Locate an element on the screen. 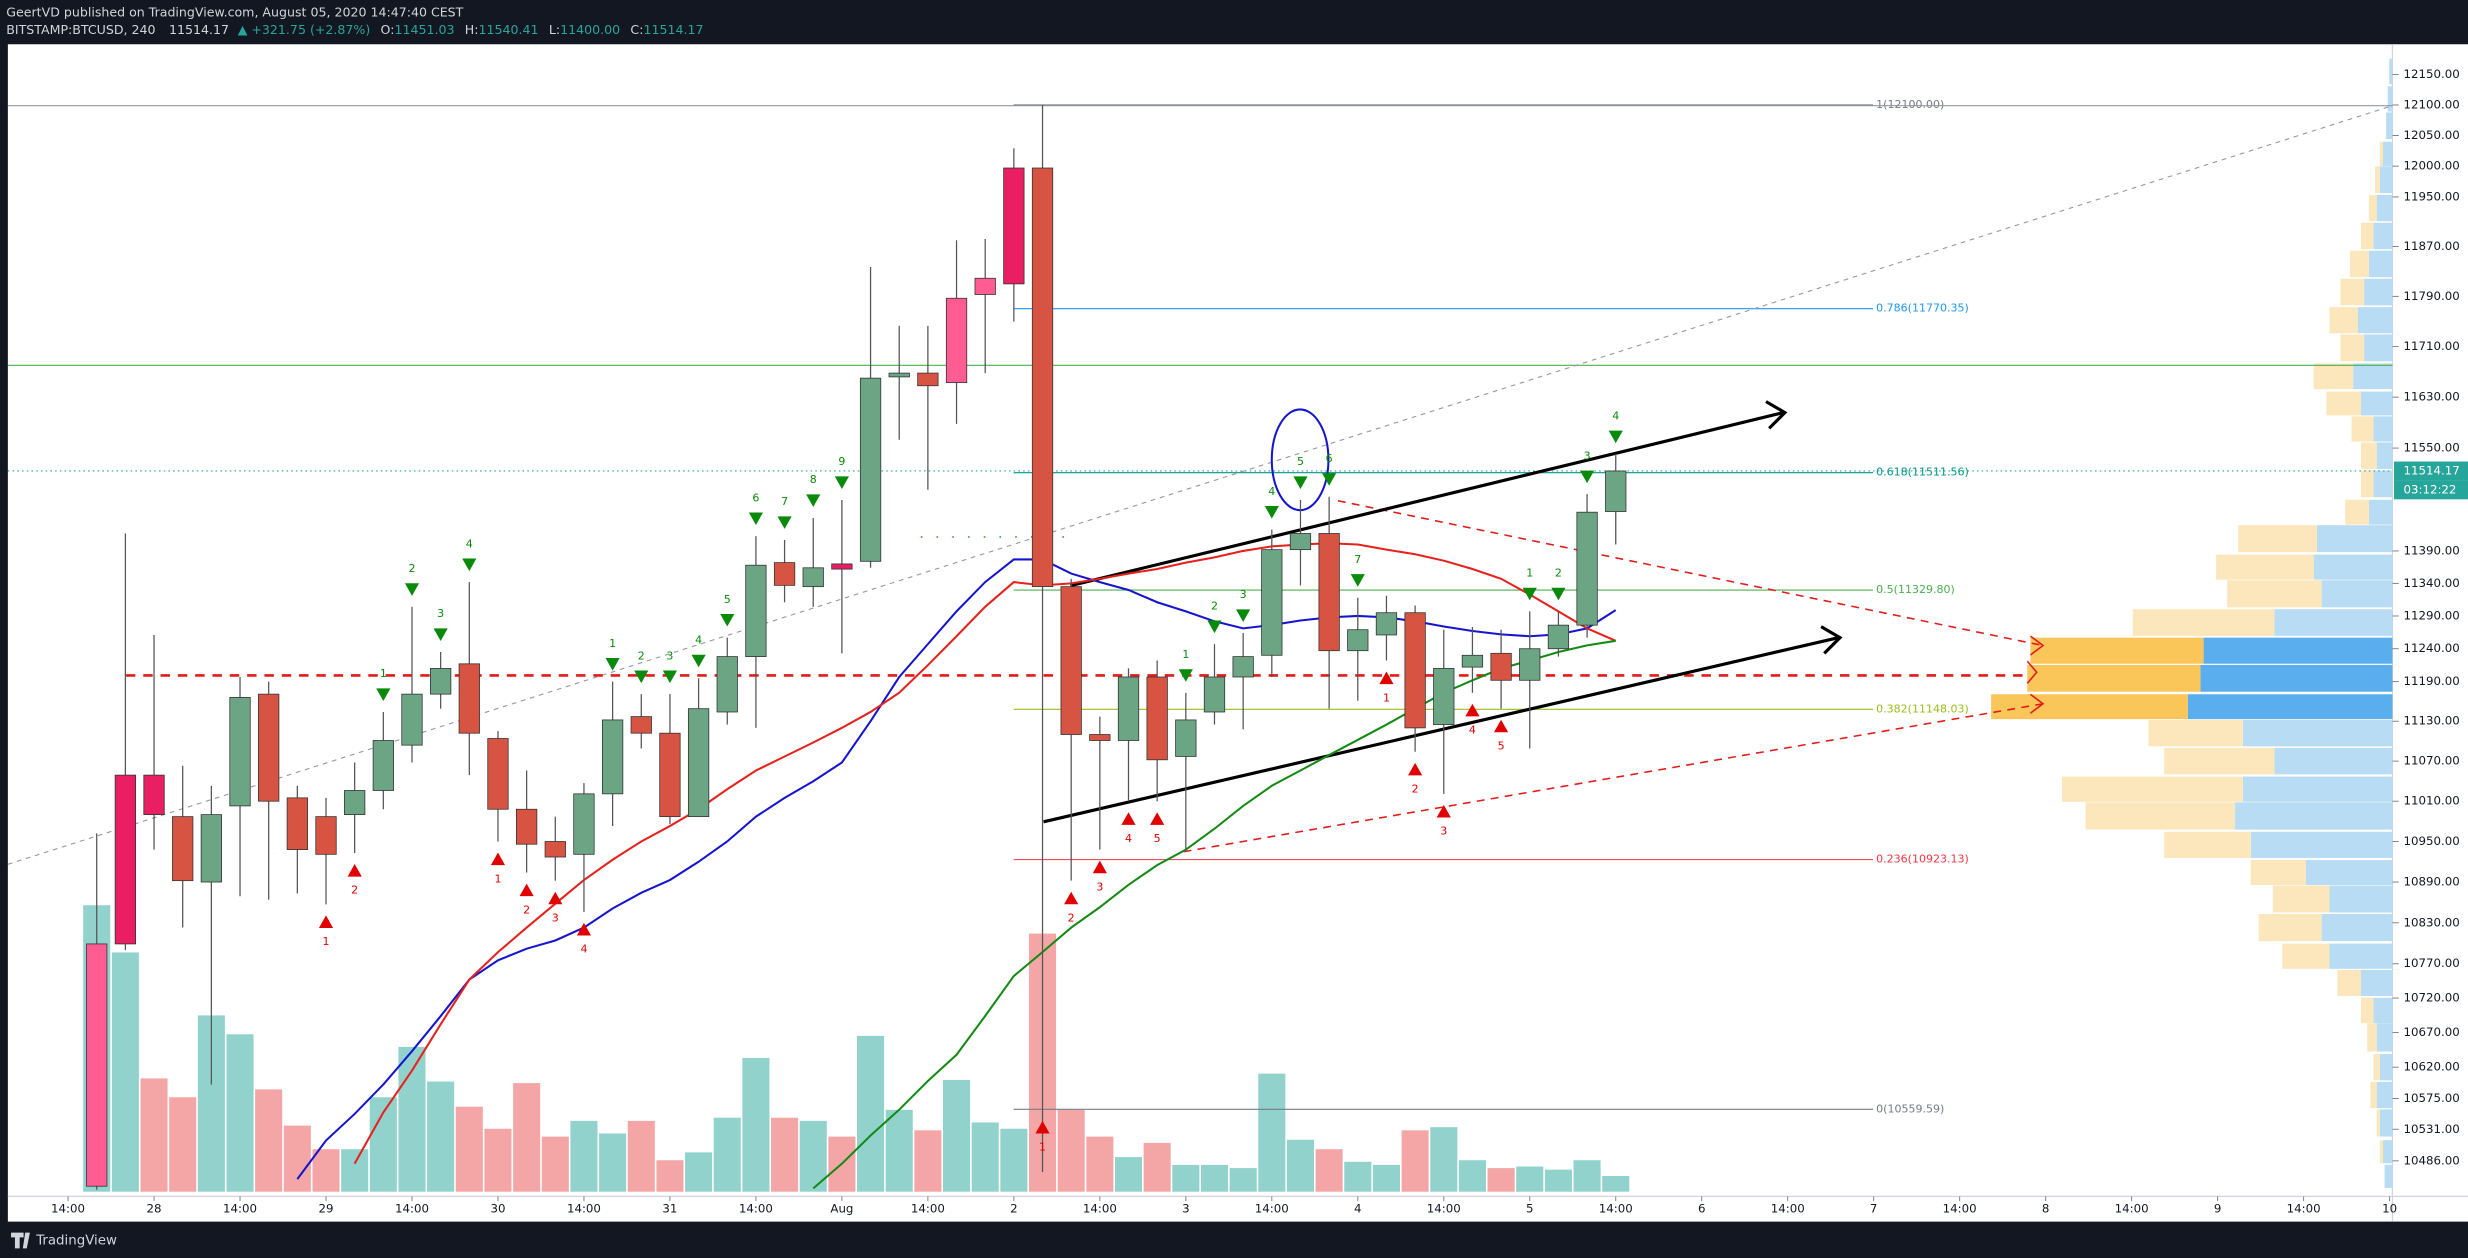 This screenshot has width=2468, height=1258. td-count: 4 is located at coordinates (1472, 730).